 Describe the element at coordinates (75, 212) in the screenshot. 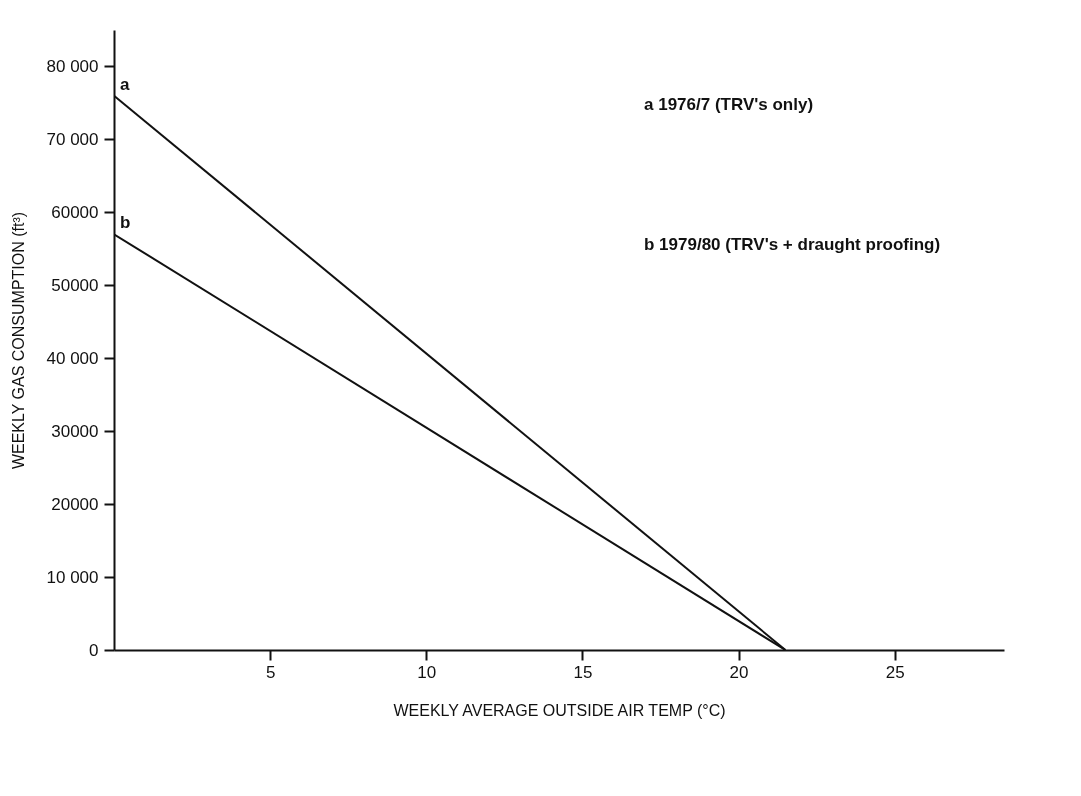

I see `y-tick-label: 60000` at that location.